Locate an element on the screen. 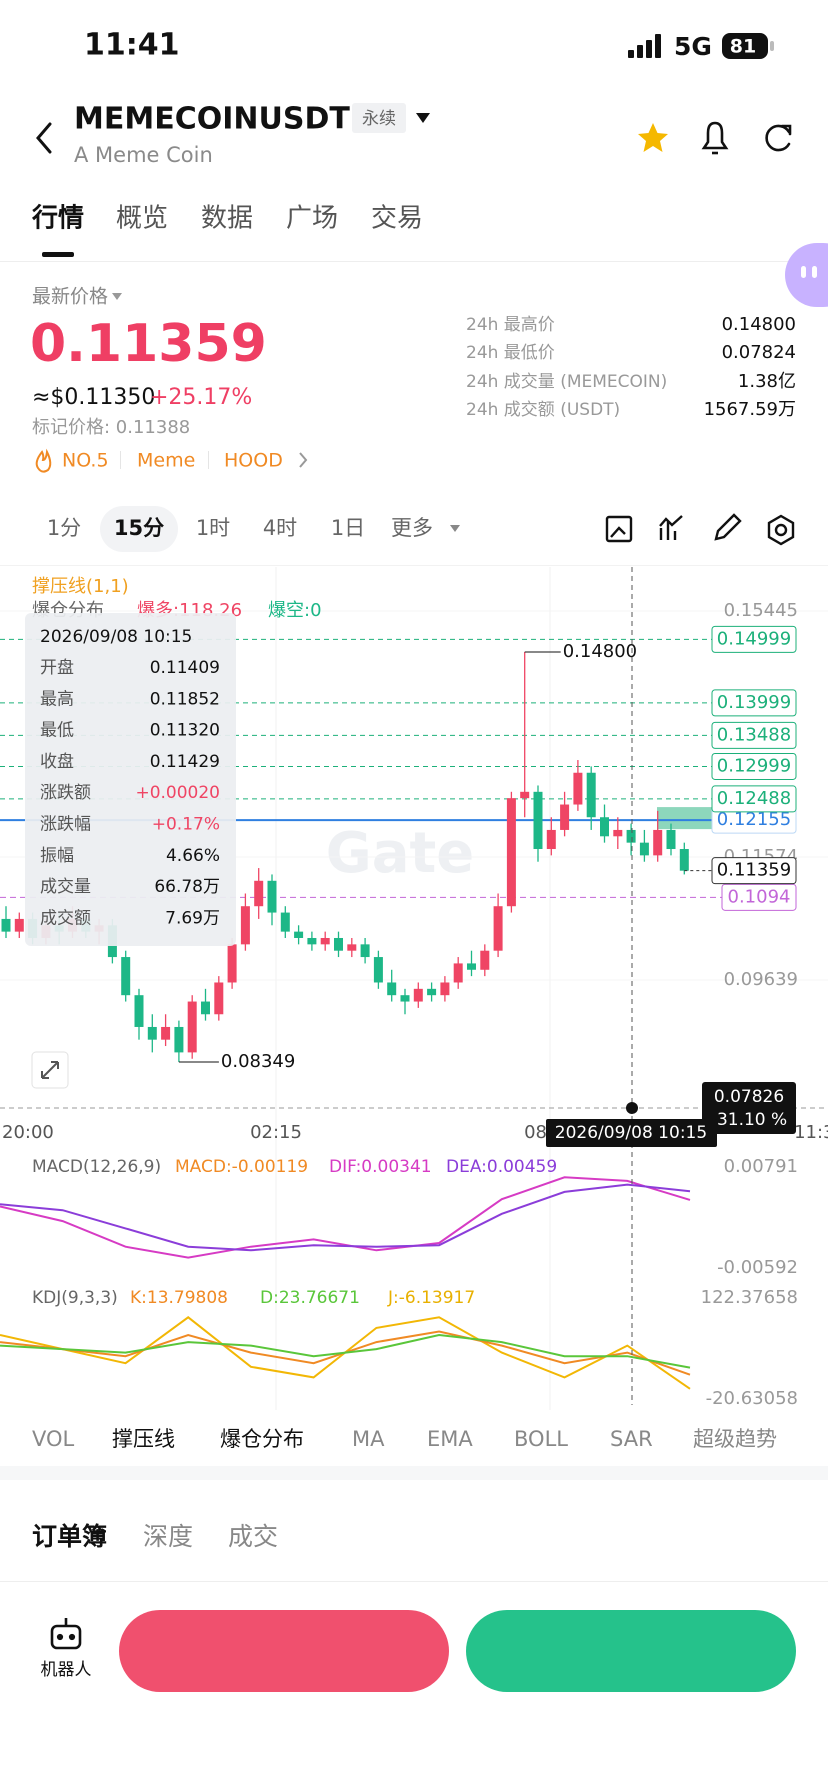  sr-label: 0.13488 is located at coordinates (754, 734).